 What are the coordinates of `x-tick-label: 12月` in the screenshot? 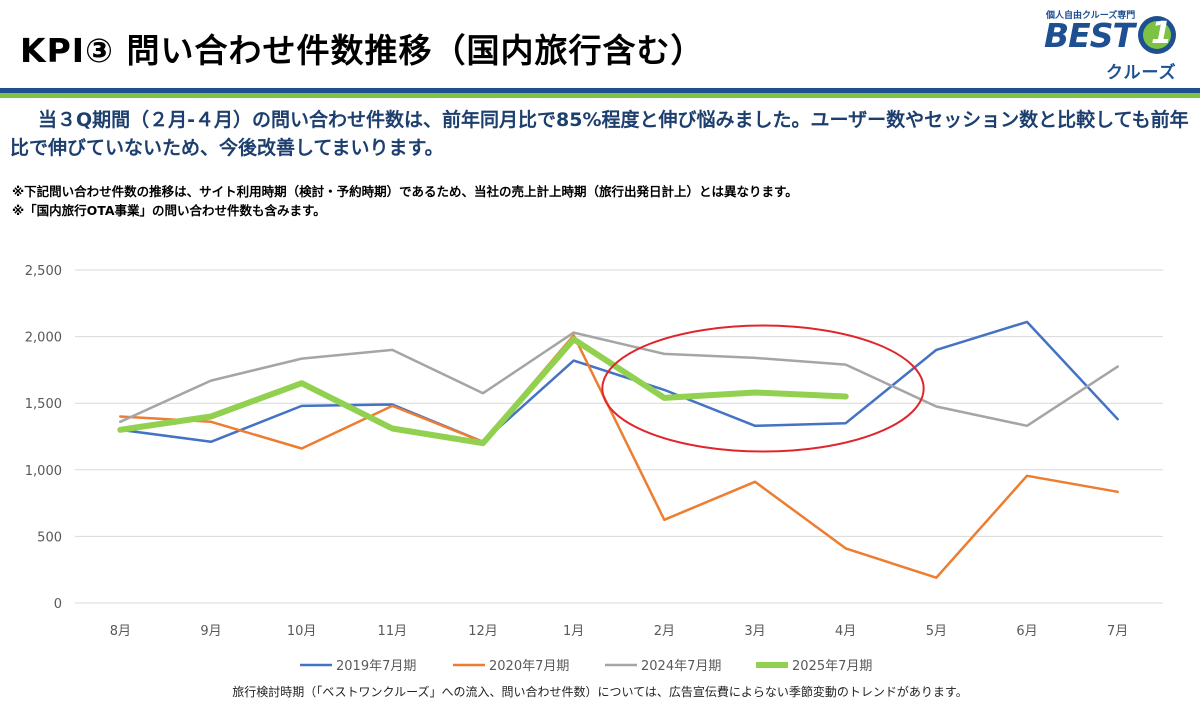 It's located at (483, 631).